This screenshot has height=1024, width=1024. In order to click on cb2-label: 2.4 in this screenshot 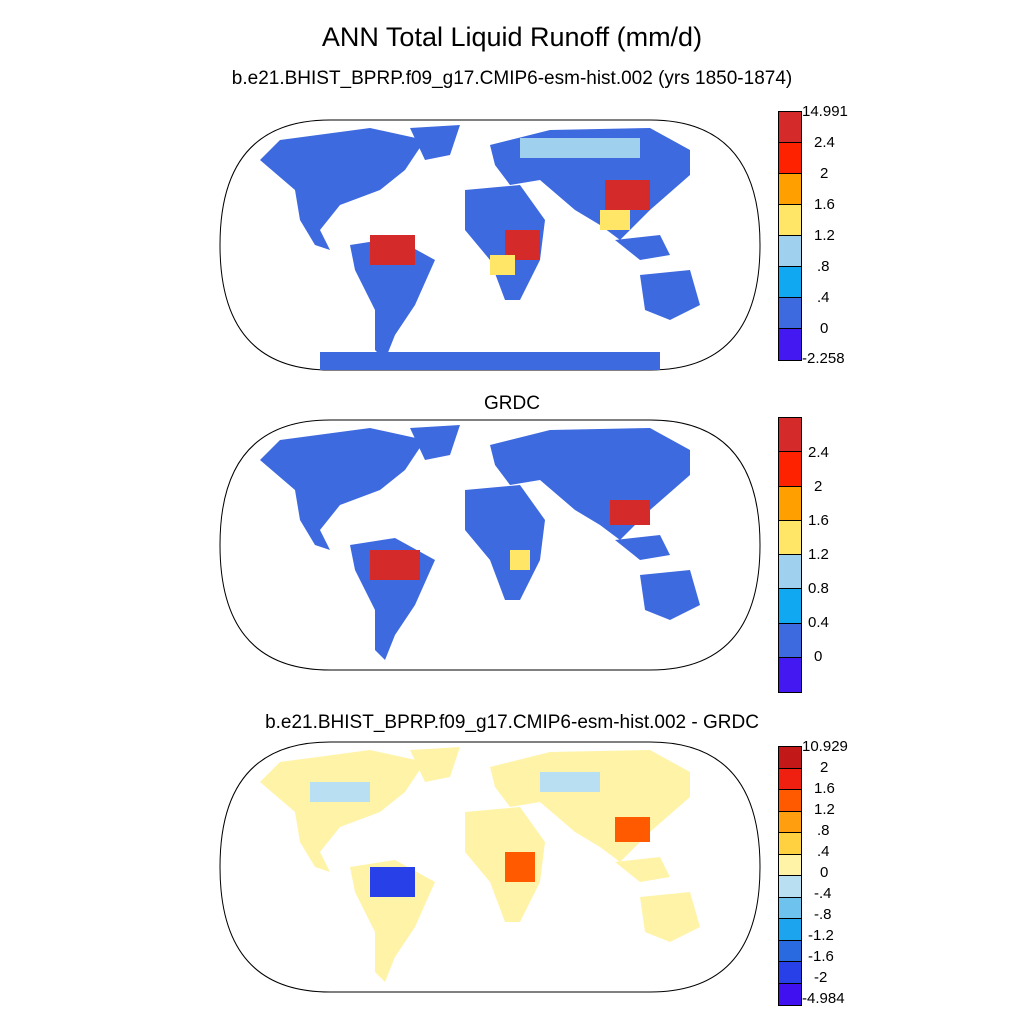, I will do `click(818, 452)`.